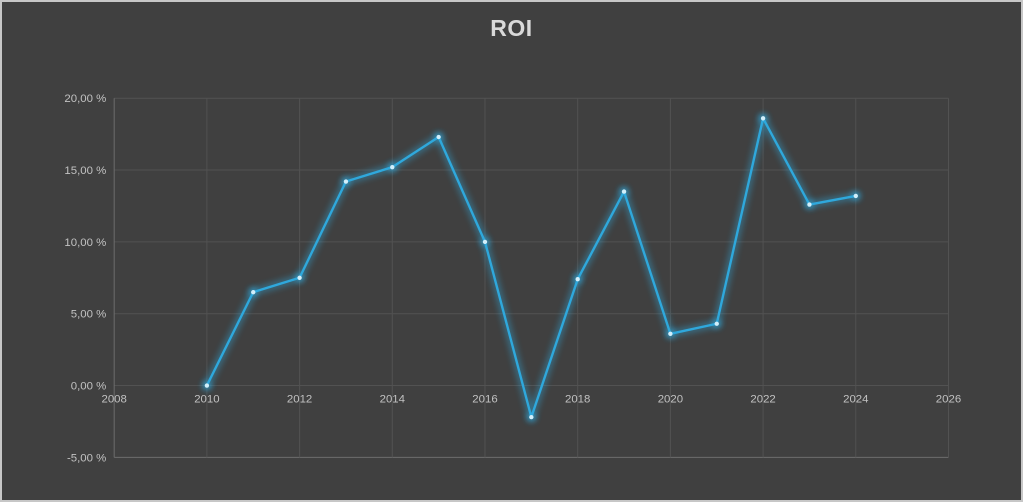 The height and width of the screenshot is (502, 1023). I want to click on x-tick-label: 2020, so click(670, 399).